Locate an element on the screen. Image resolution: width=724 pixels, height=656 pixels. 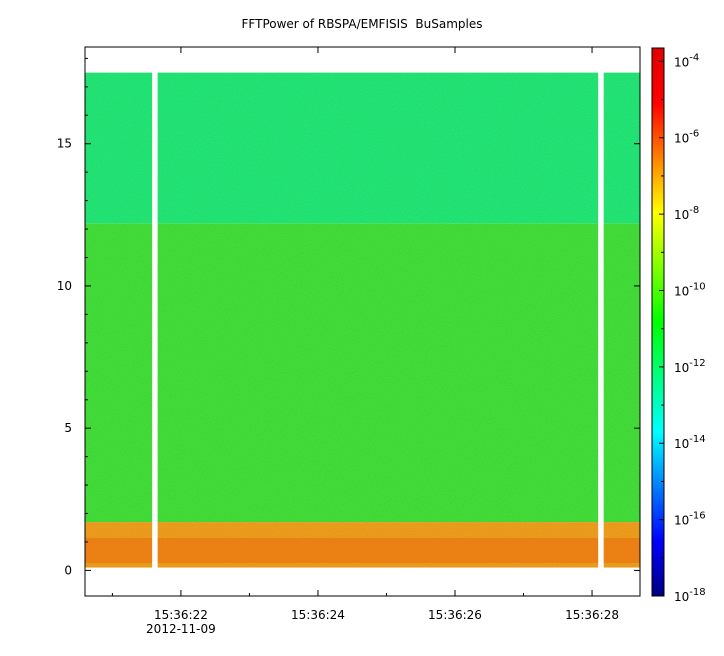
colorbar-scale is located at coordinates (658, 322).